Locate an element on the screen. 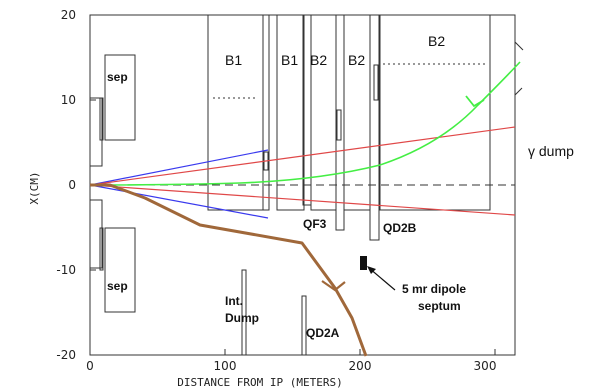 Image resolution: width=595 pixels, height=391 pixels. label-int-dump-2: Dump is located at coordinates (242, 318).